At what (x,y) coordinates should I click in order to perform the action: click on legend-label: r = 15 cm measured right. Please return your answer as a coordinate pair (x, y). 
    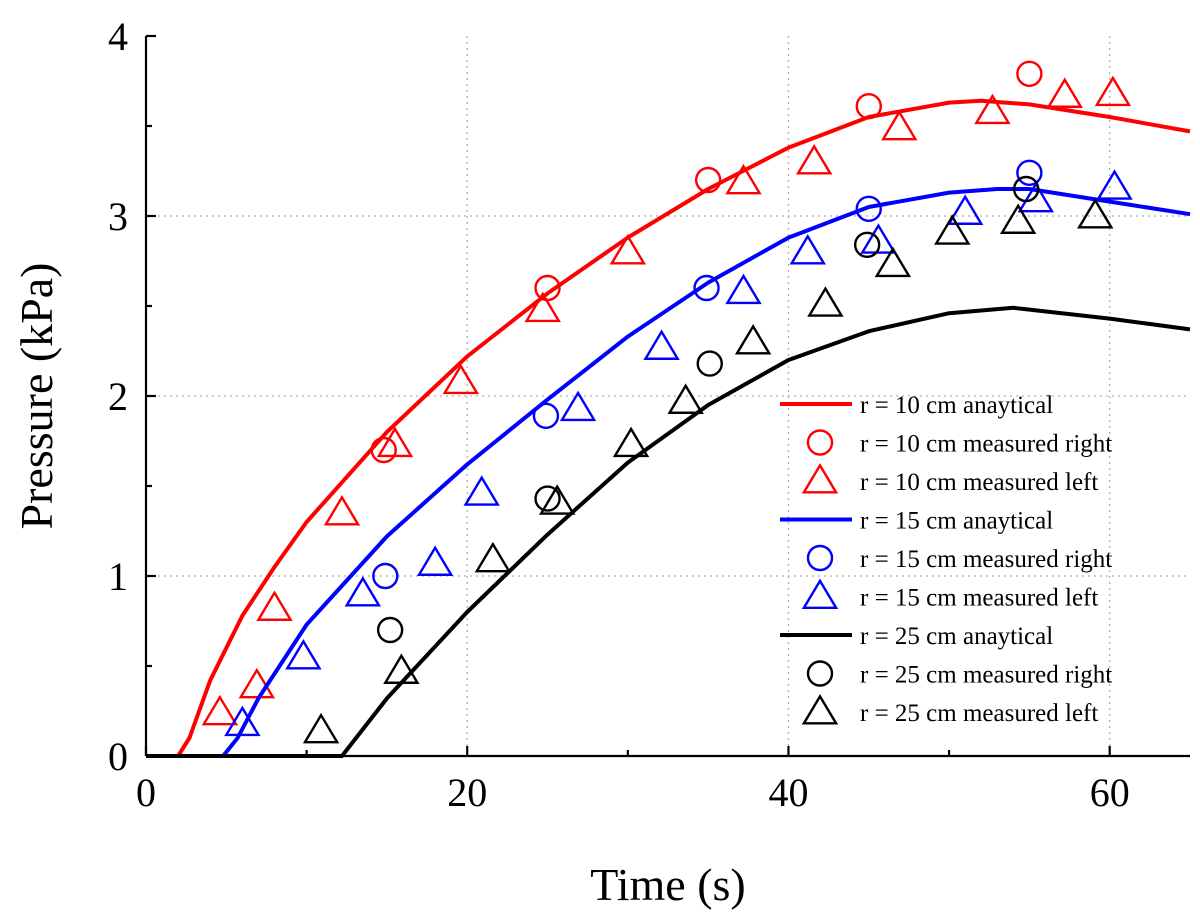
    Looking at the image, I should click on (986, 559).